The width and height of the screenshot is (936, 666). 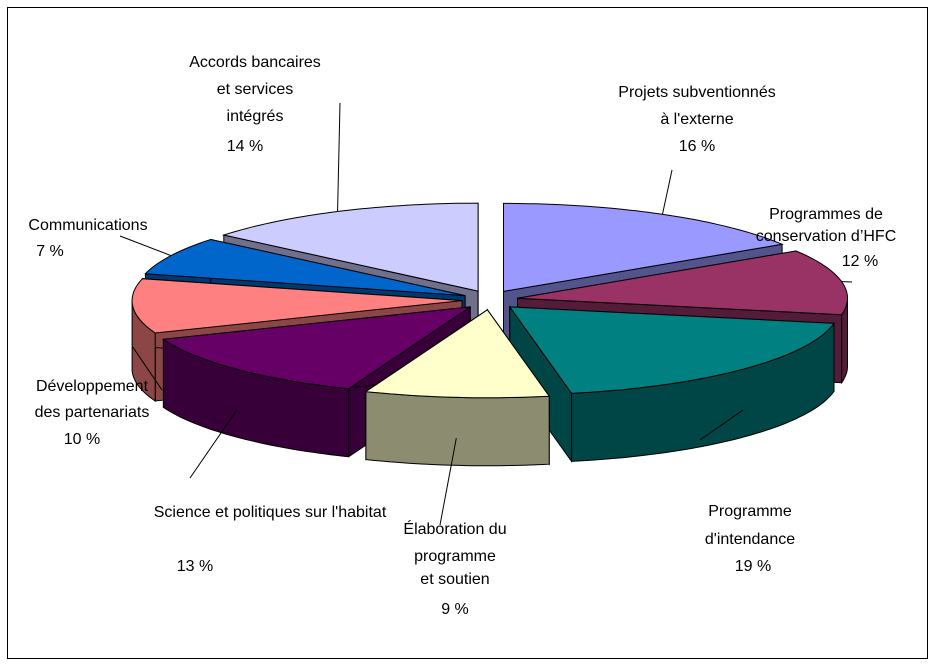 I want to click on slice-value-label: 7 %, so click(x=50, y=251).